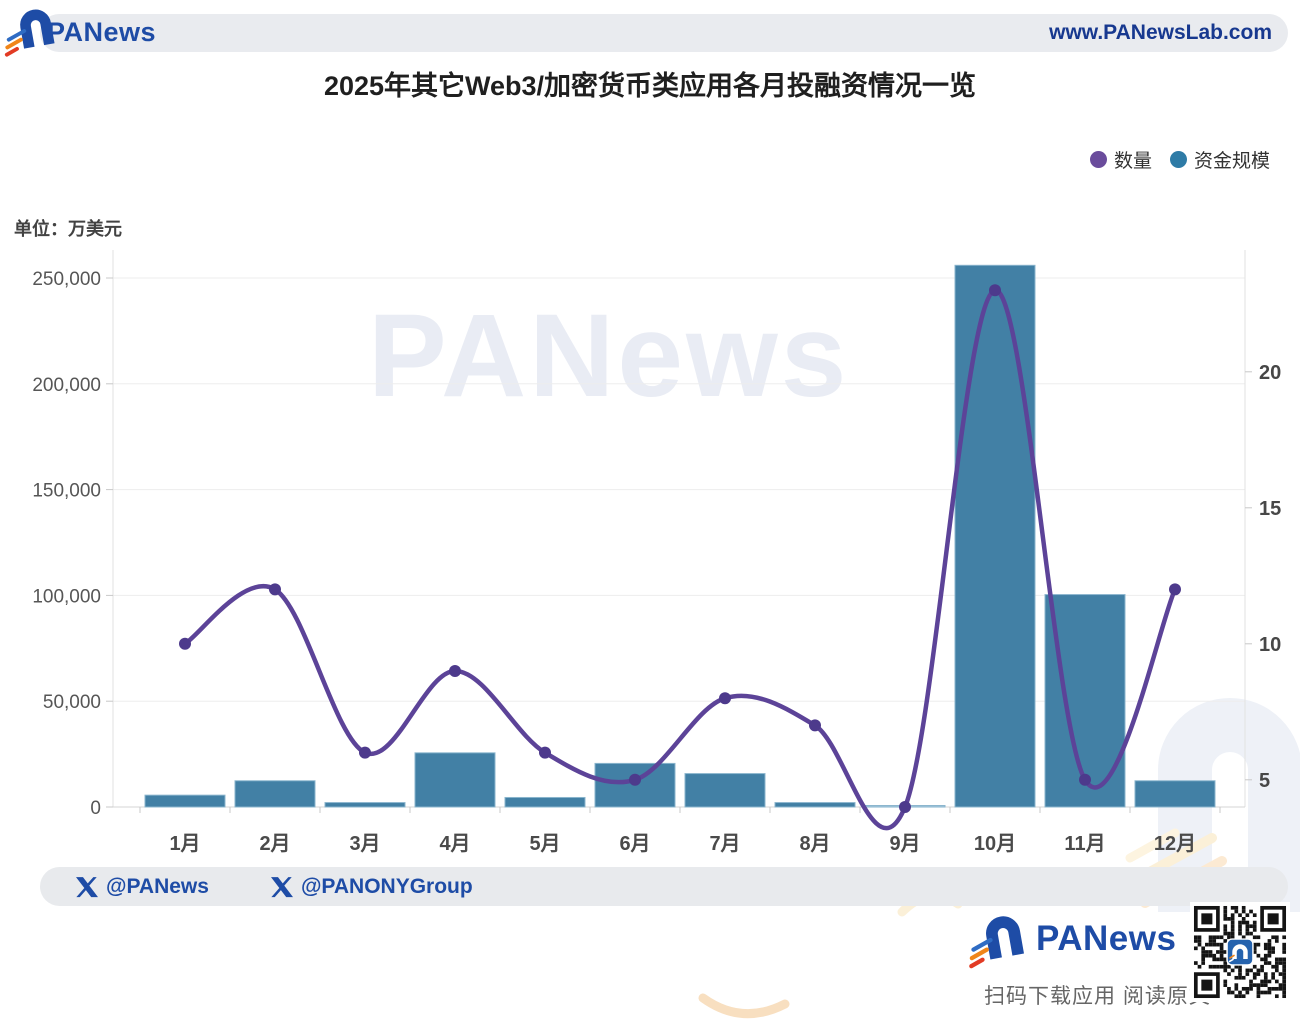 The image size is (1300, 1021). Describe the element at coordinates (815, 725) in the screenshot. I see `point-8月` at that location.